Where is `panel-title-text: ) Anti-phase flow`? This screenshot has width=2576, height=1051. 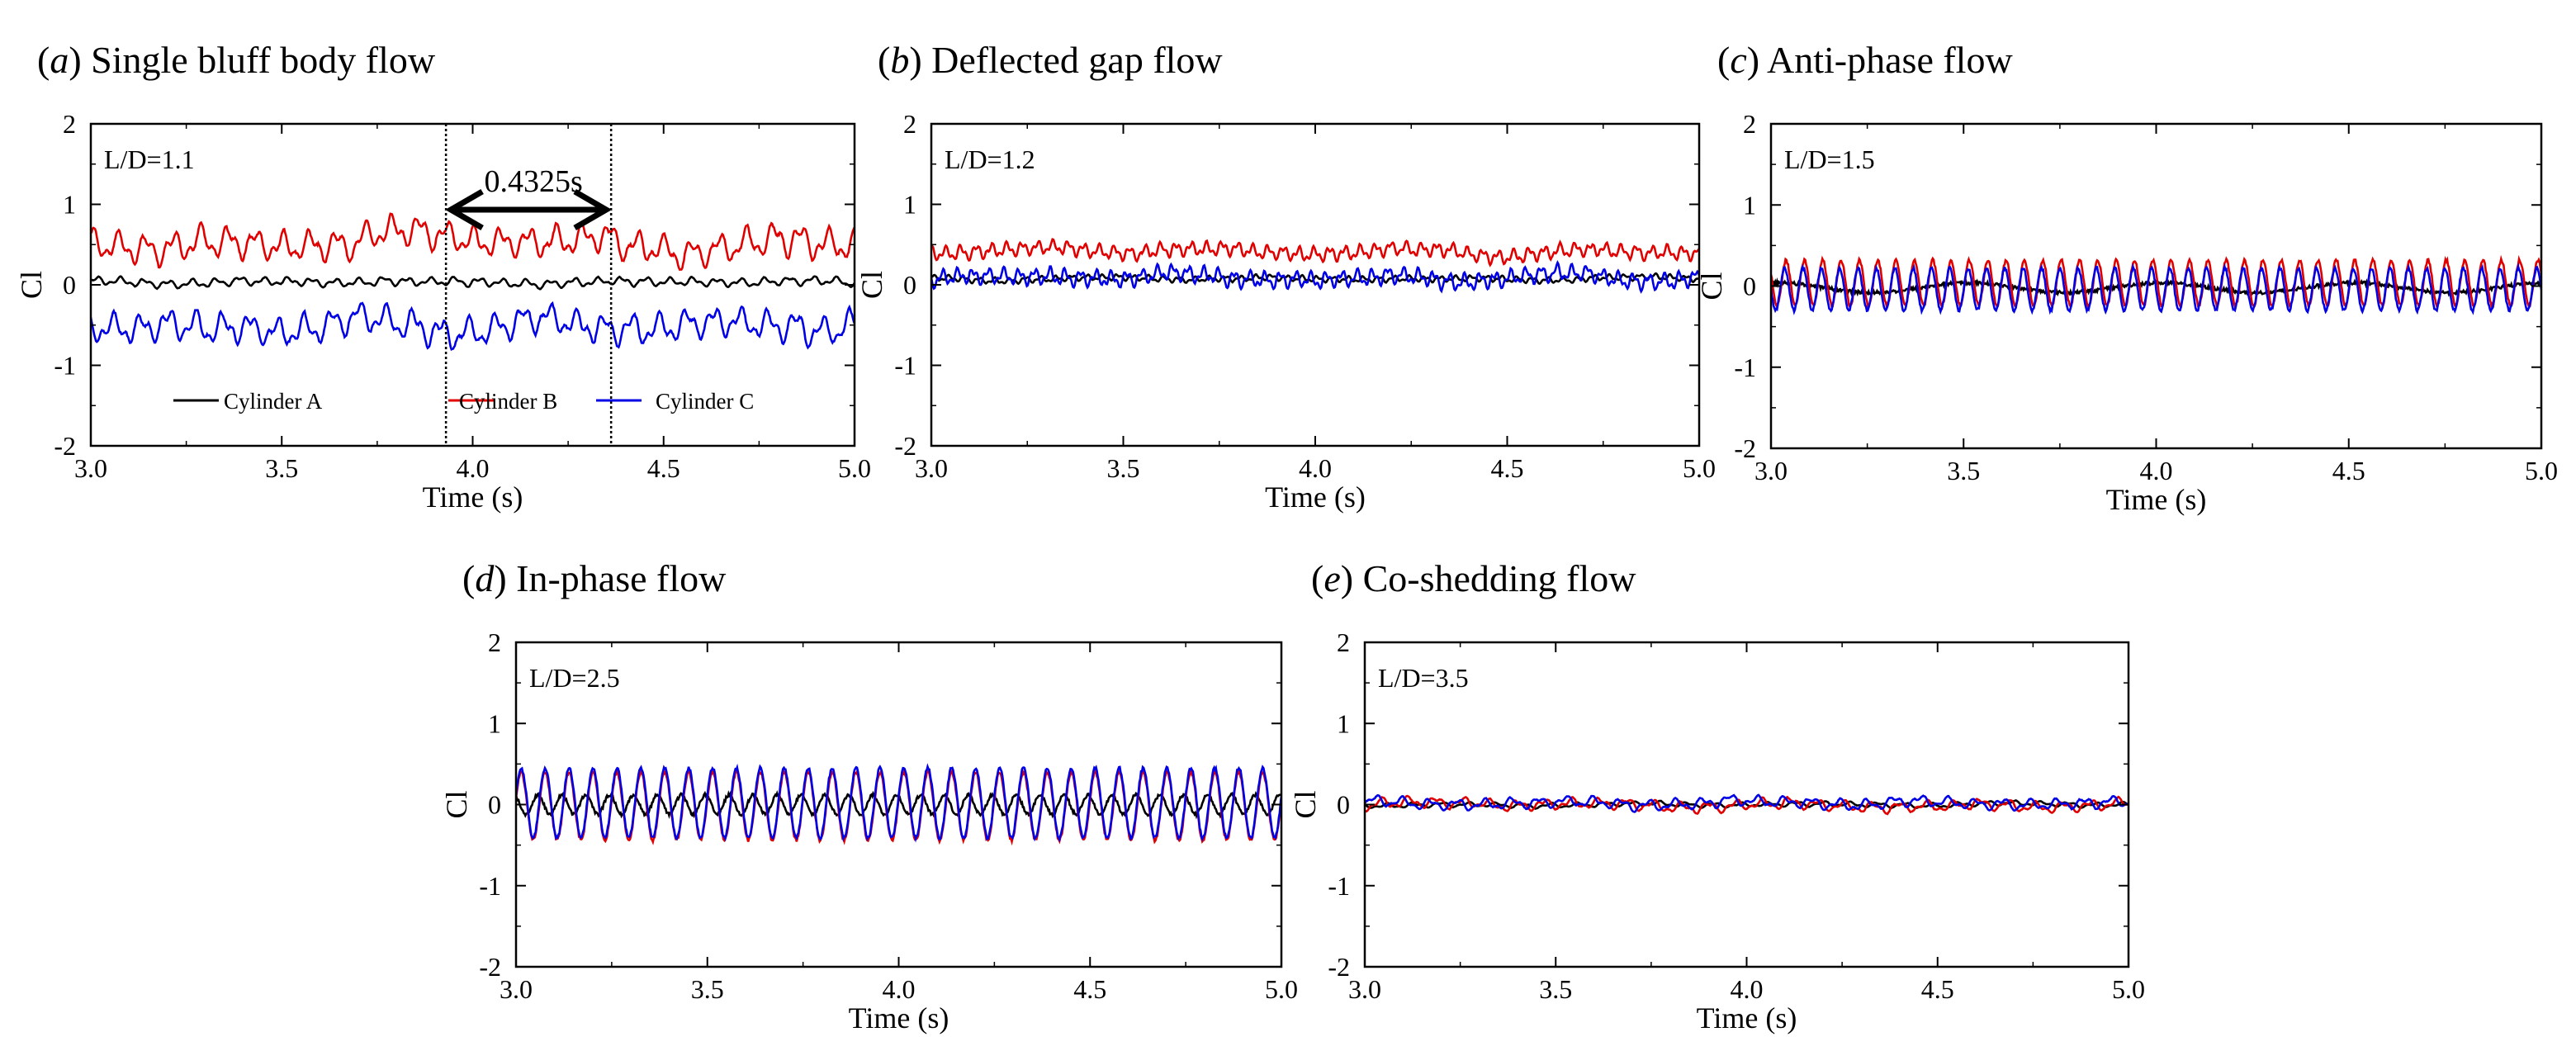 panel-title-text: ) Anti-phase flow is located at coordinates (1880, 60).